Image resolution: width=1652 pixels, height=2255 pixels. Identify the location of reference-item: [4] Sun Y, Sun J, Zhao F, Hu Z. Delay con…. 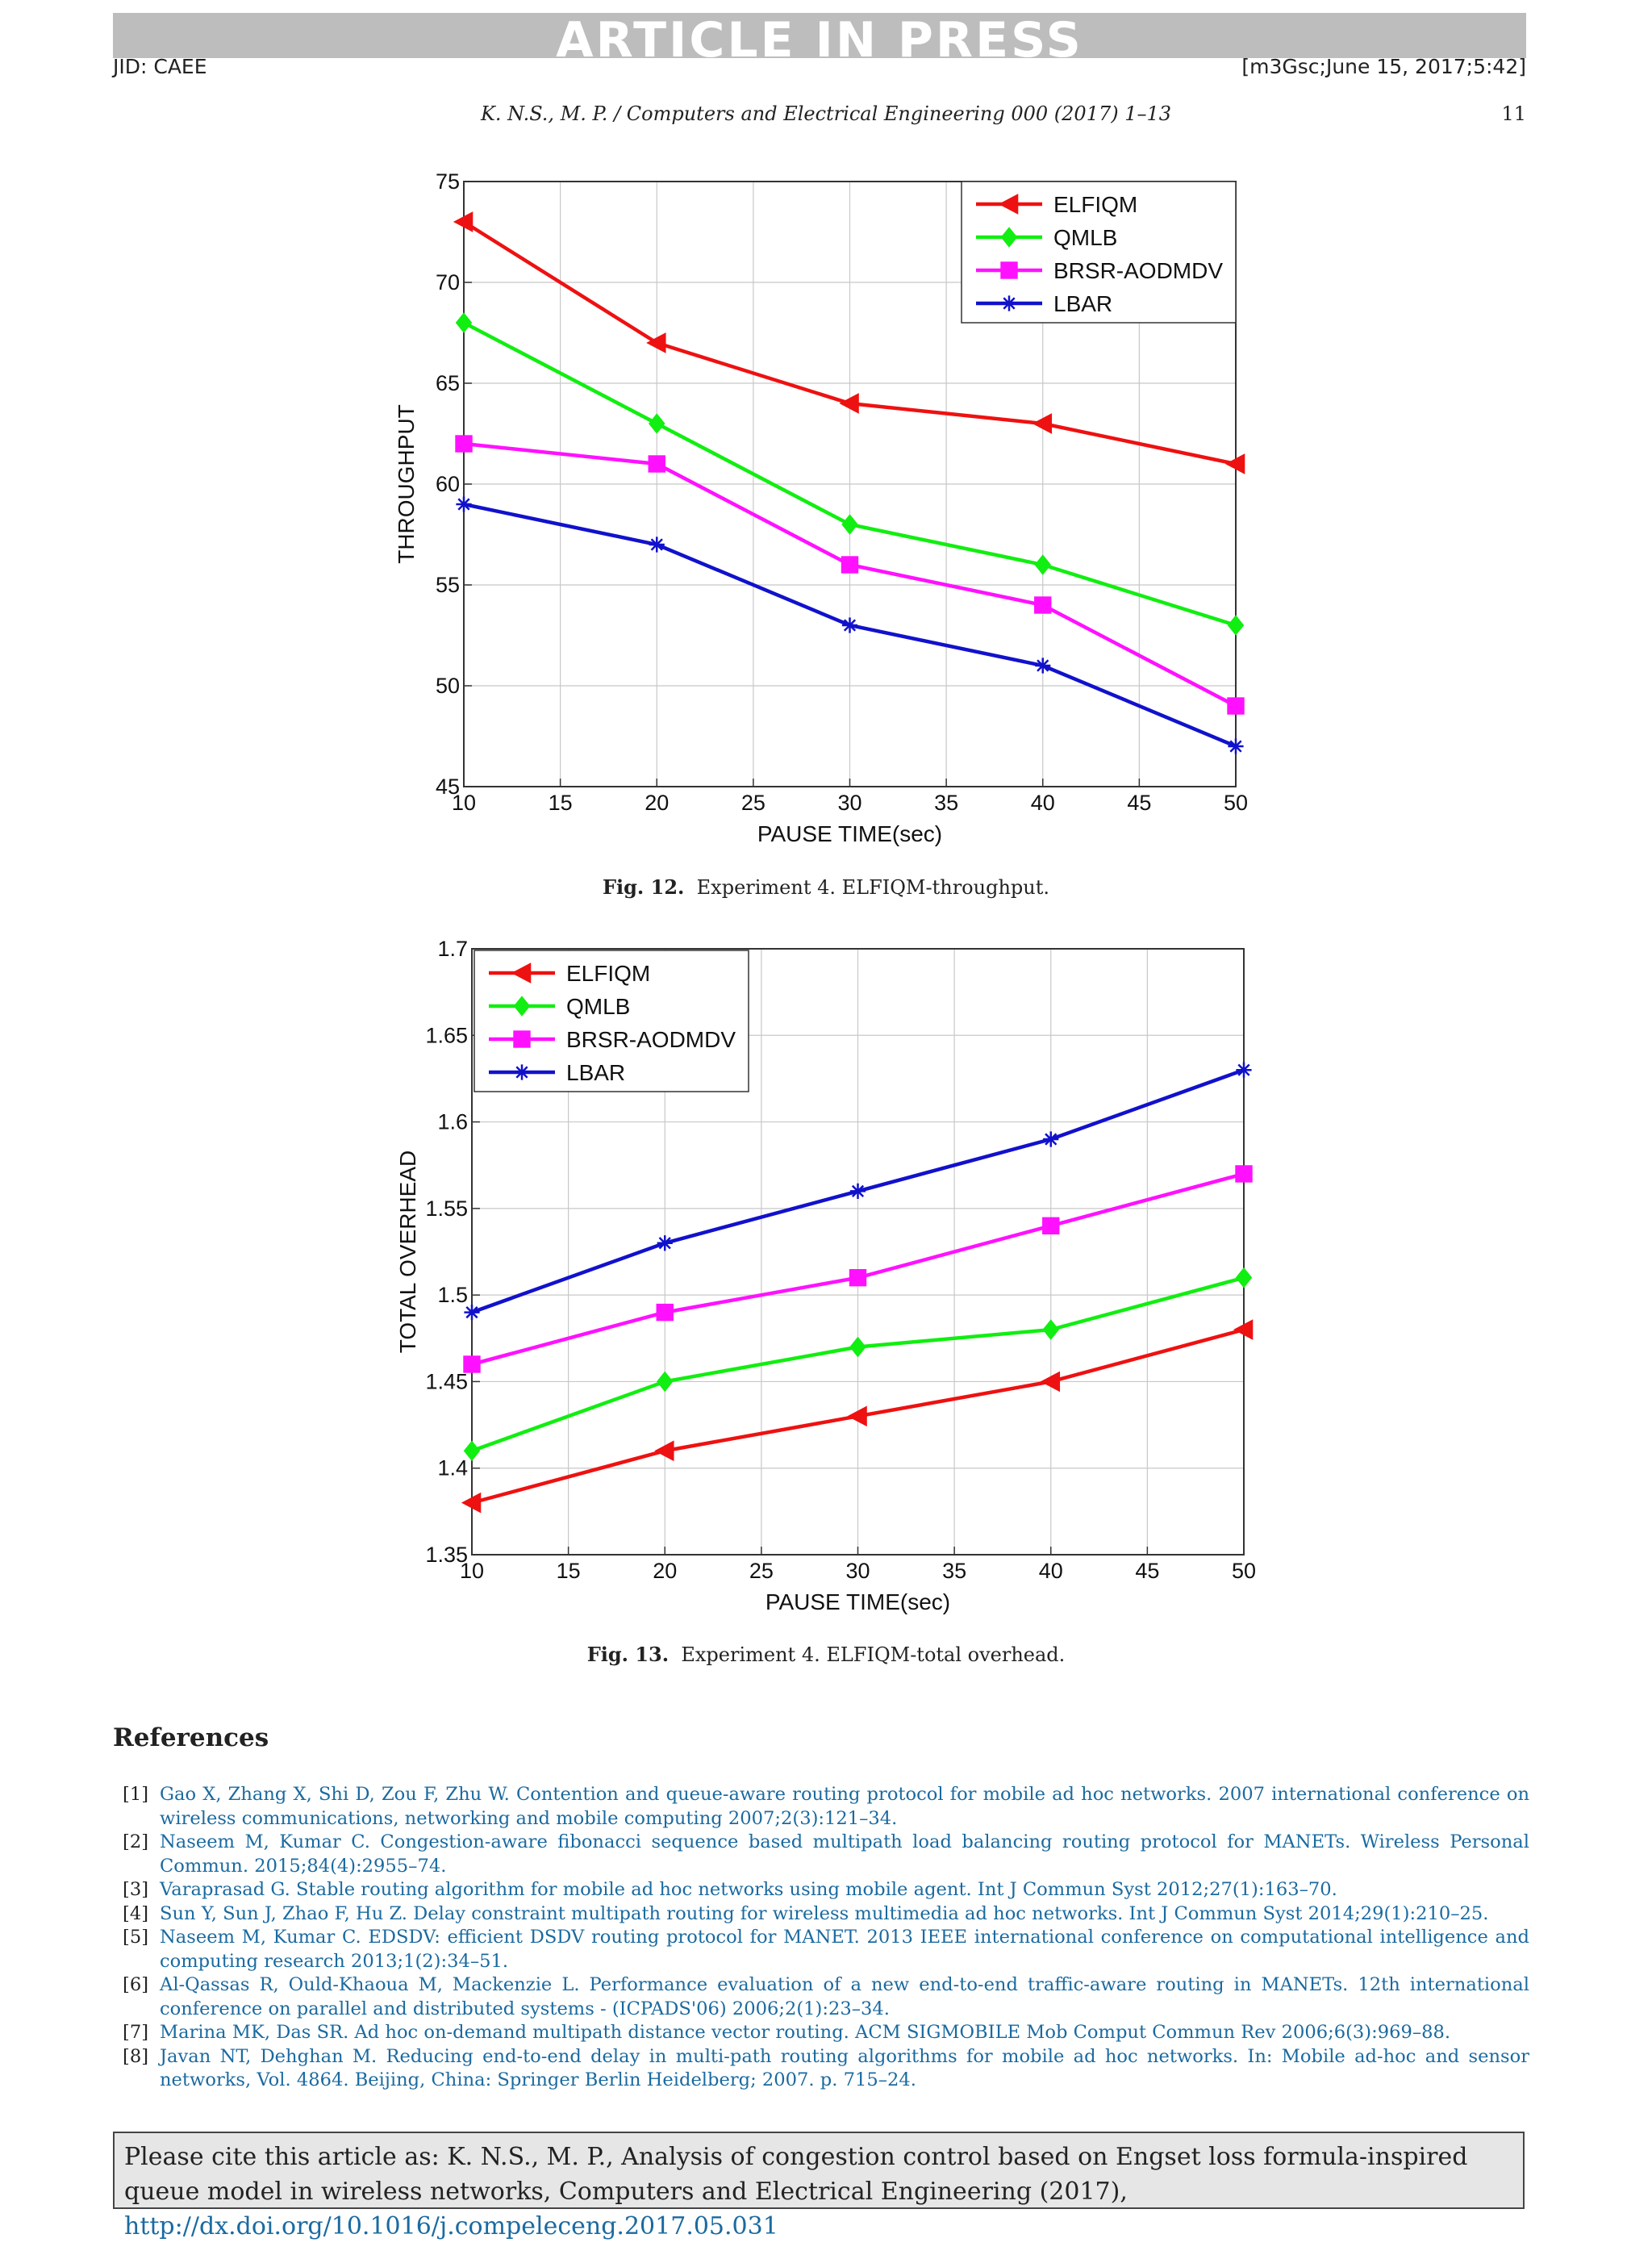
(821, 1914).